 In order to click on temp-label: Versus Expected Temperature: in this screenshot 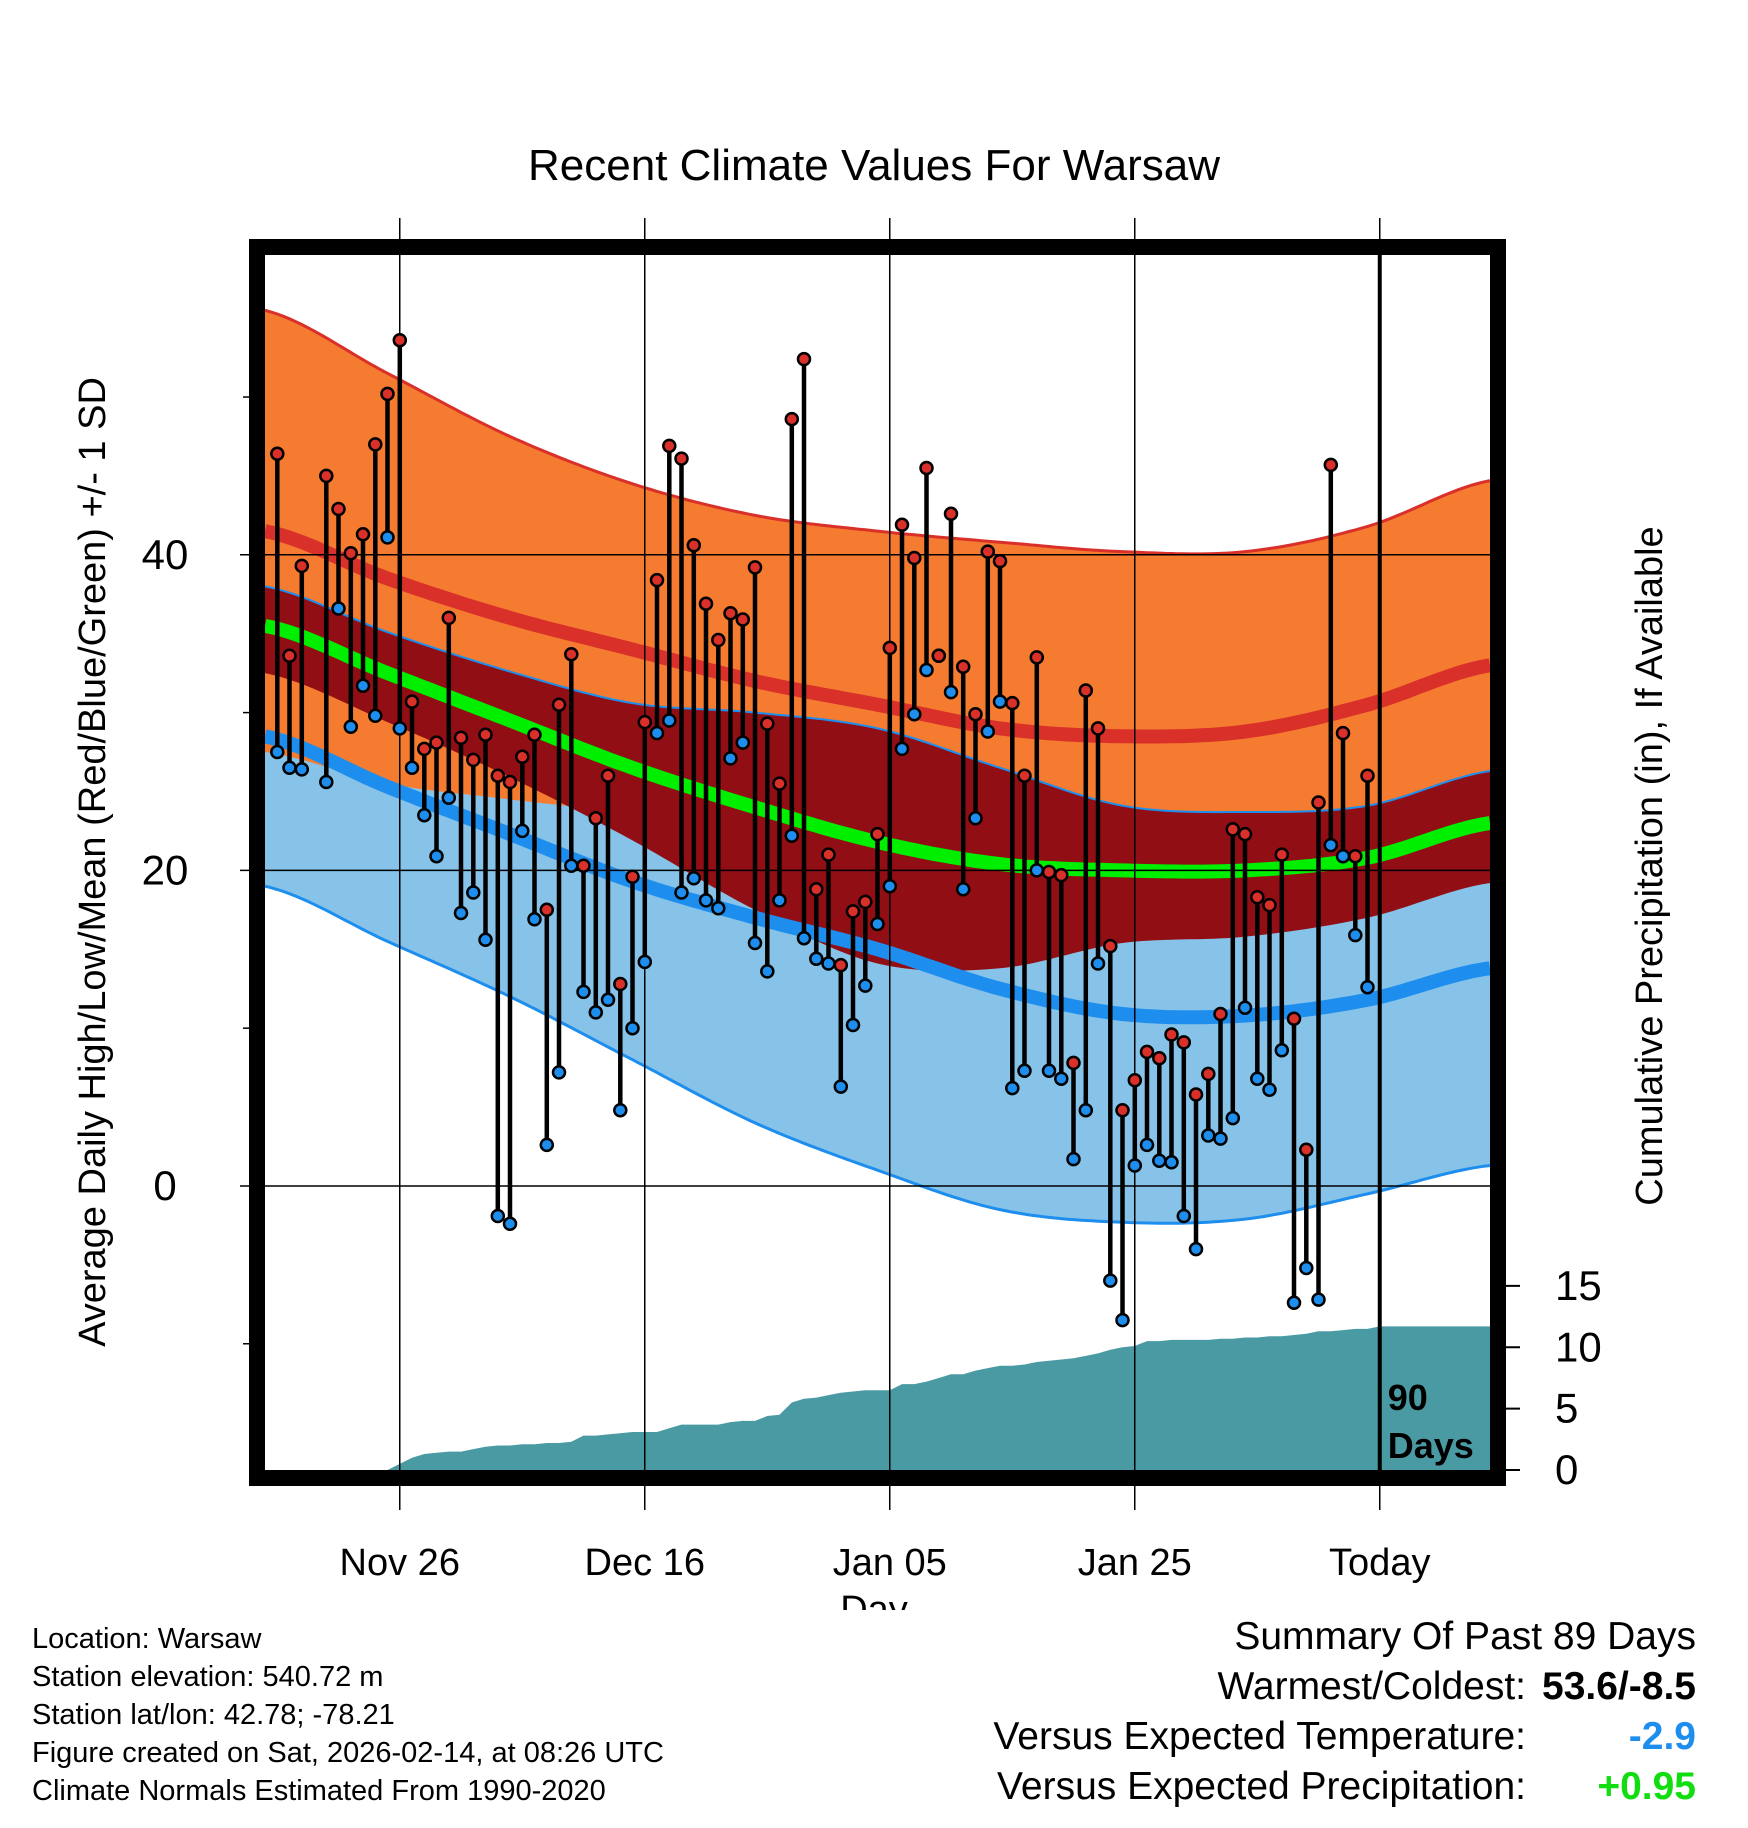, I will do `click(1259, 1736)`.